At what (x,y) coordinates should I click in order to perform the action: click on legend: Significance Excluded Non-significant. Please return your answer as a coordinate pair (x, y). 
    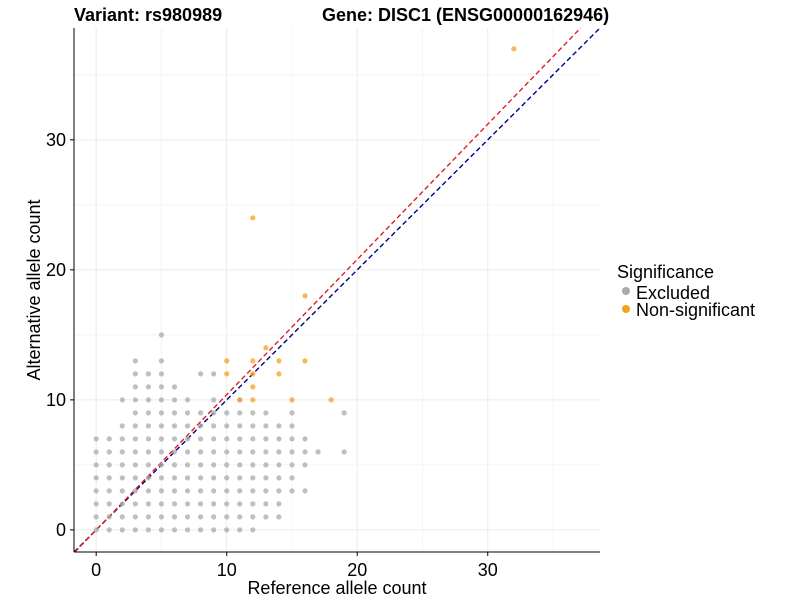
    Looking at the image, I should click on (686, 291).